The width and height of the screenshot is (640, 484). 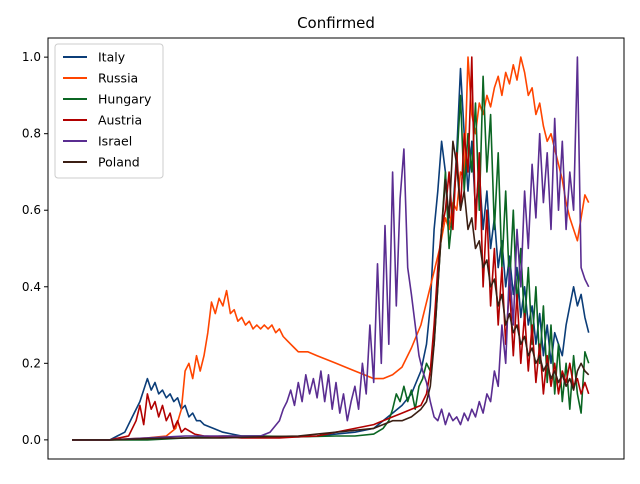 I want to click on legend-label-poland: Poland, so click(x=119, y=162).